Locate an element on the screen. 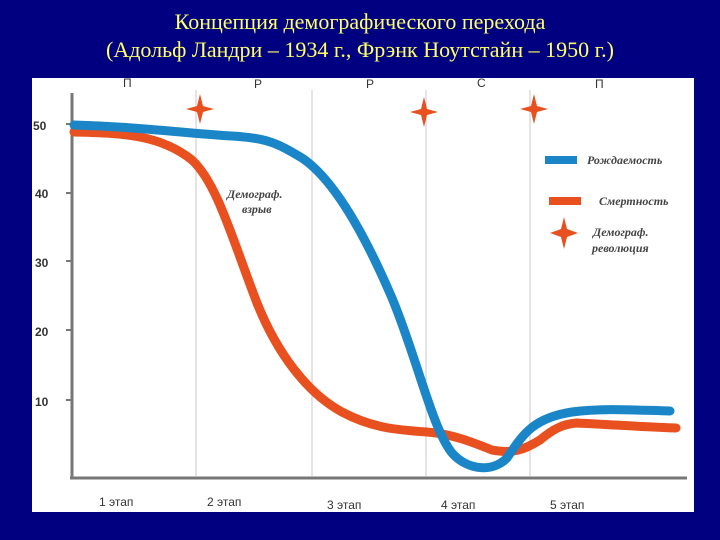  stage-label: 5 этап is located at coordinates (567, 505).